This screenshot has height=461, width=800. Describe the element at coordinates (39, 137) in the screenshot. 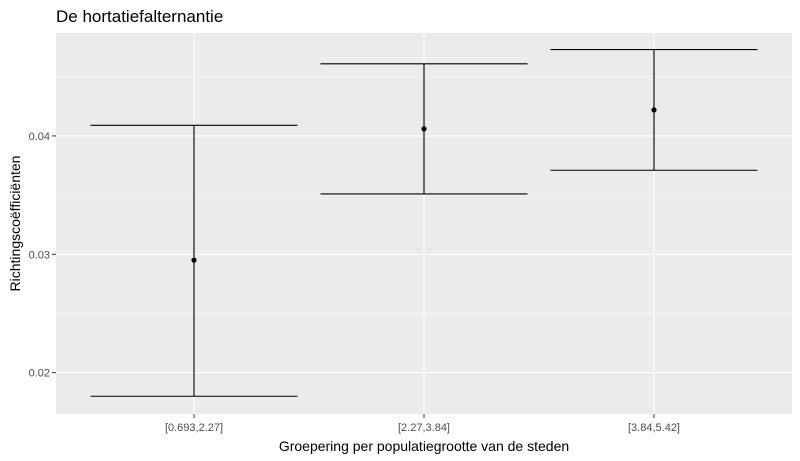

I see `y-tick-label: 0.04` at that location.